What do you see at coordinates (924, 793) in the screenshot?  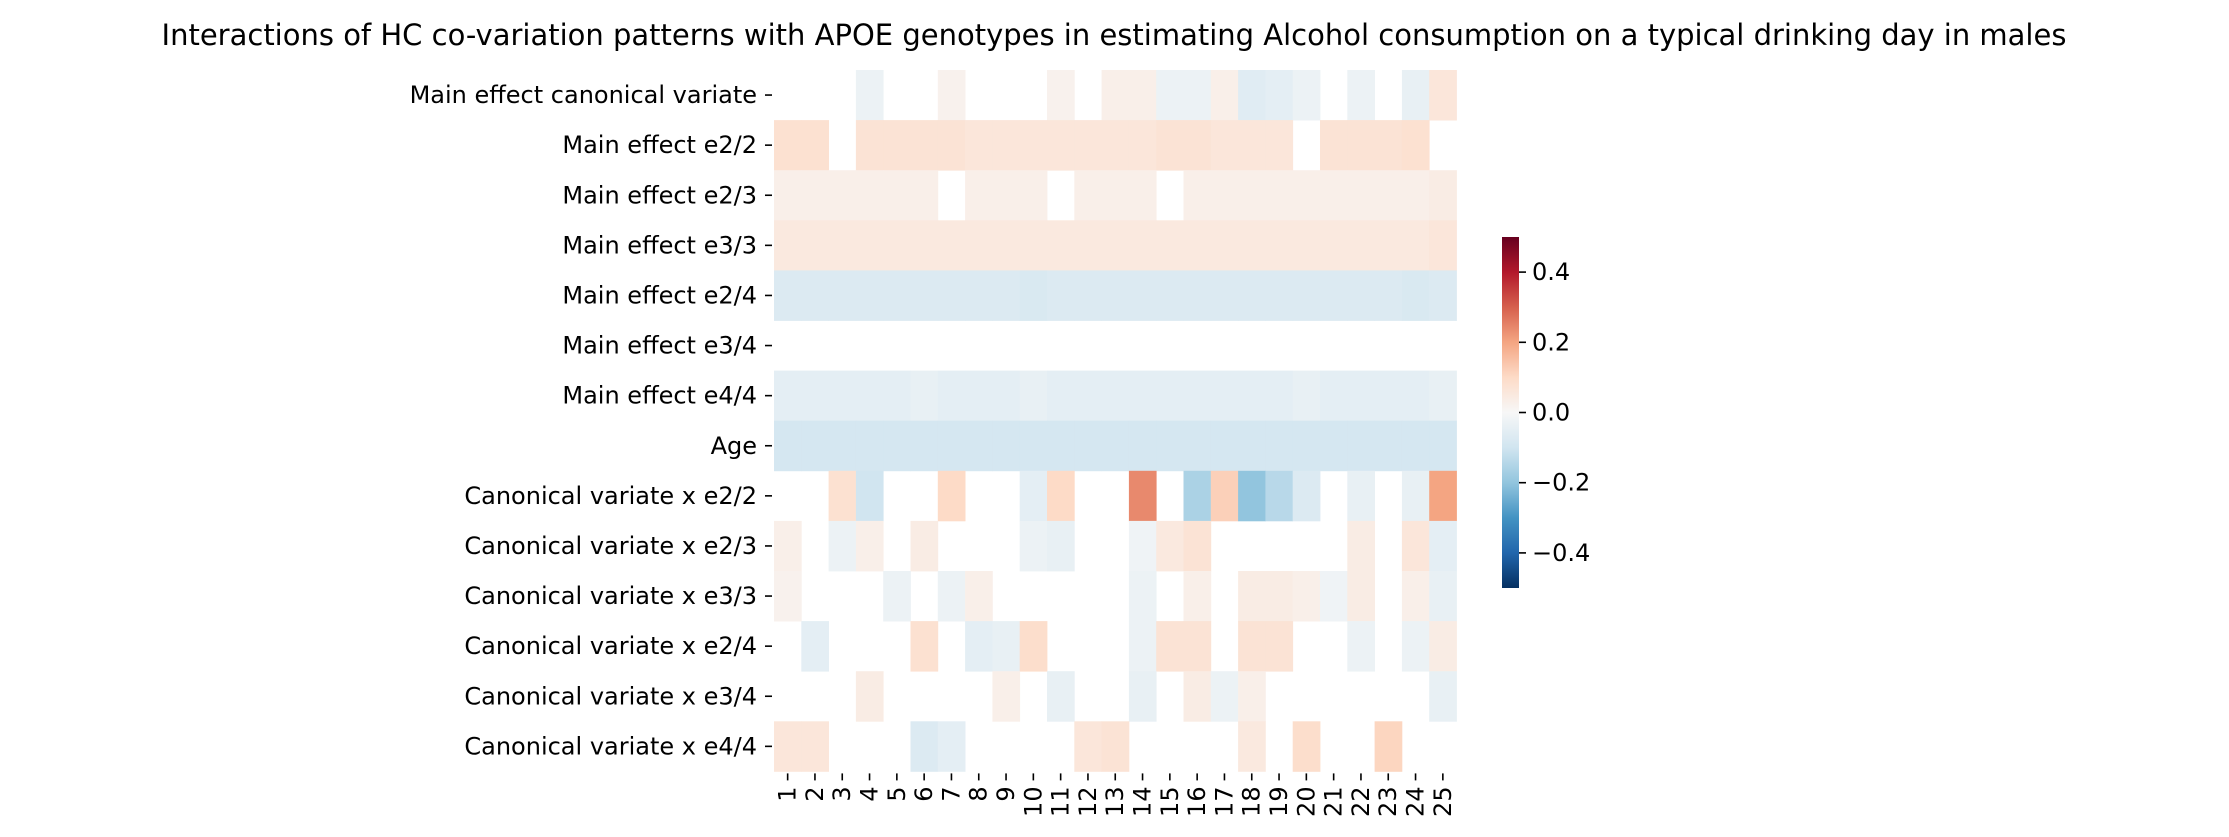 I see `x-tick-label: 6` at bounding box center [924, 793].